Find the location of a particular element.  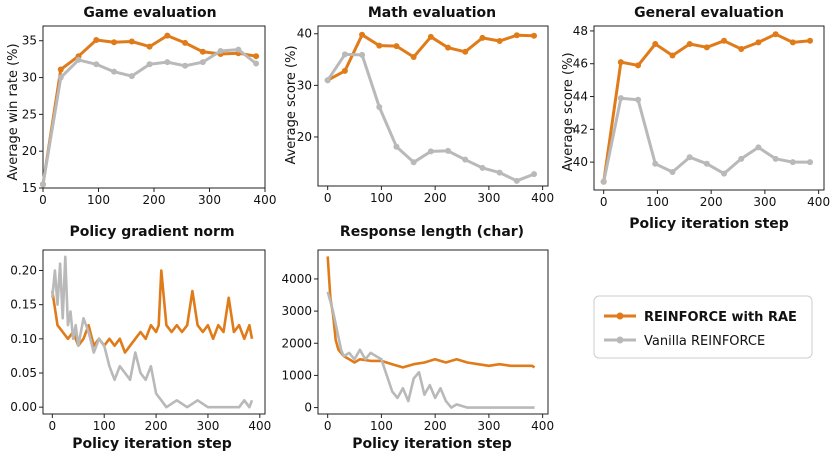

gradnorm-xtick-label: 400 is located at coordinates (259, 426).